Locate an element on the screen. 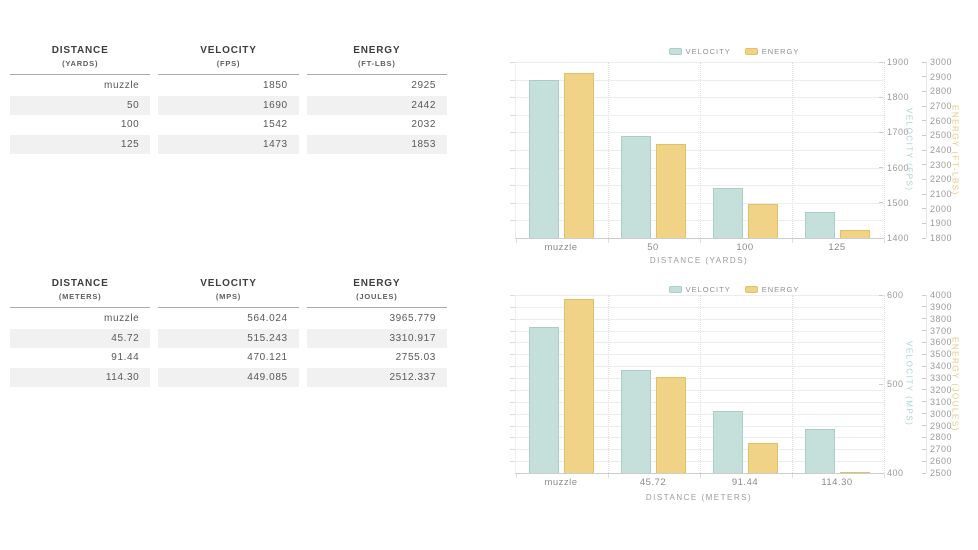  tick-label: 2800 is located at coordinates (941, 437).